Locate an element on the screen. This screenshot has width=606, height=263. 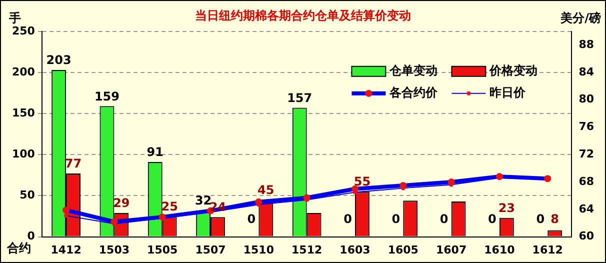
data-label: 55 is located at coordinates (362, 181).